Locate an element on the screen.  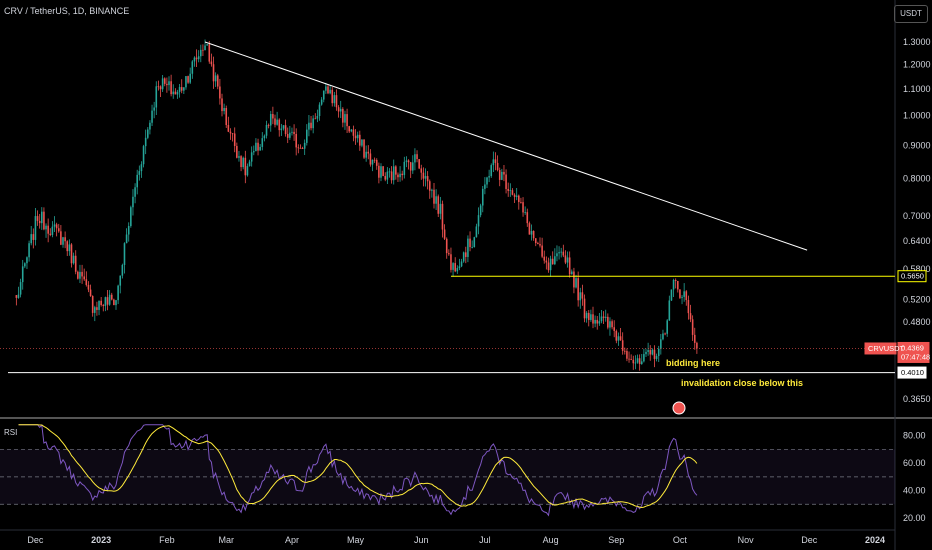
x-tick-label: Aug is located at coordinates (551, 540).